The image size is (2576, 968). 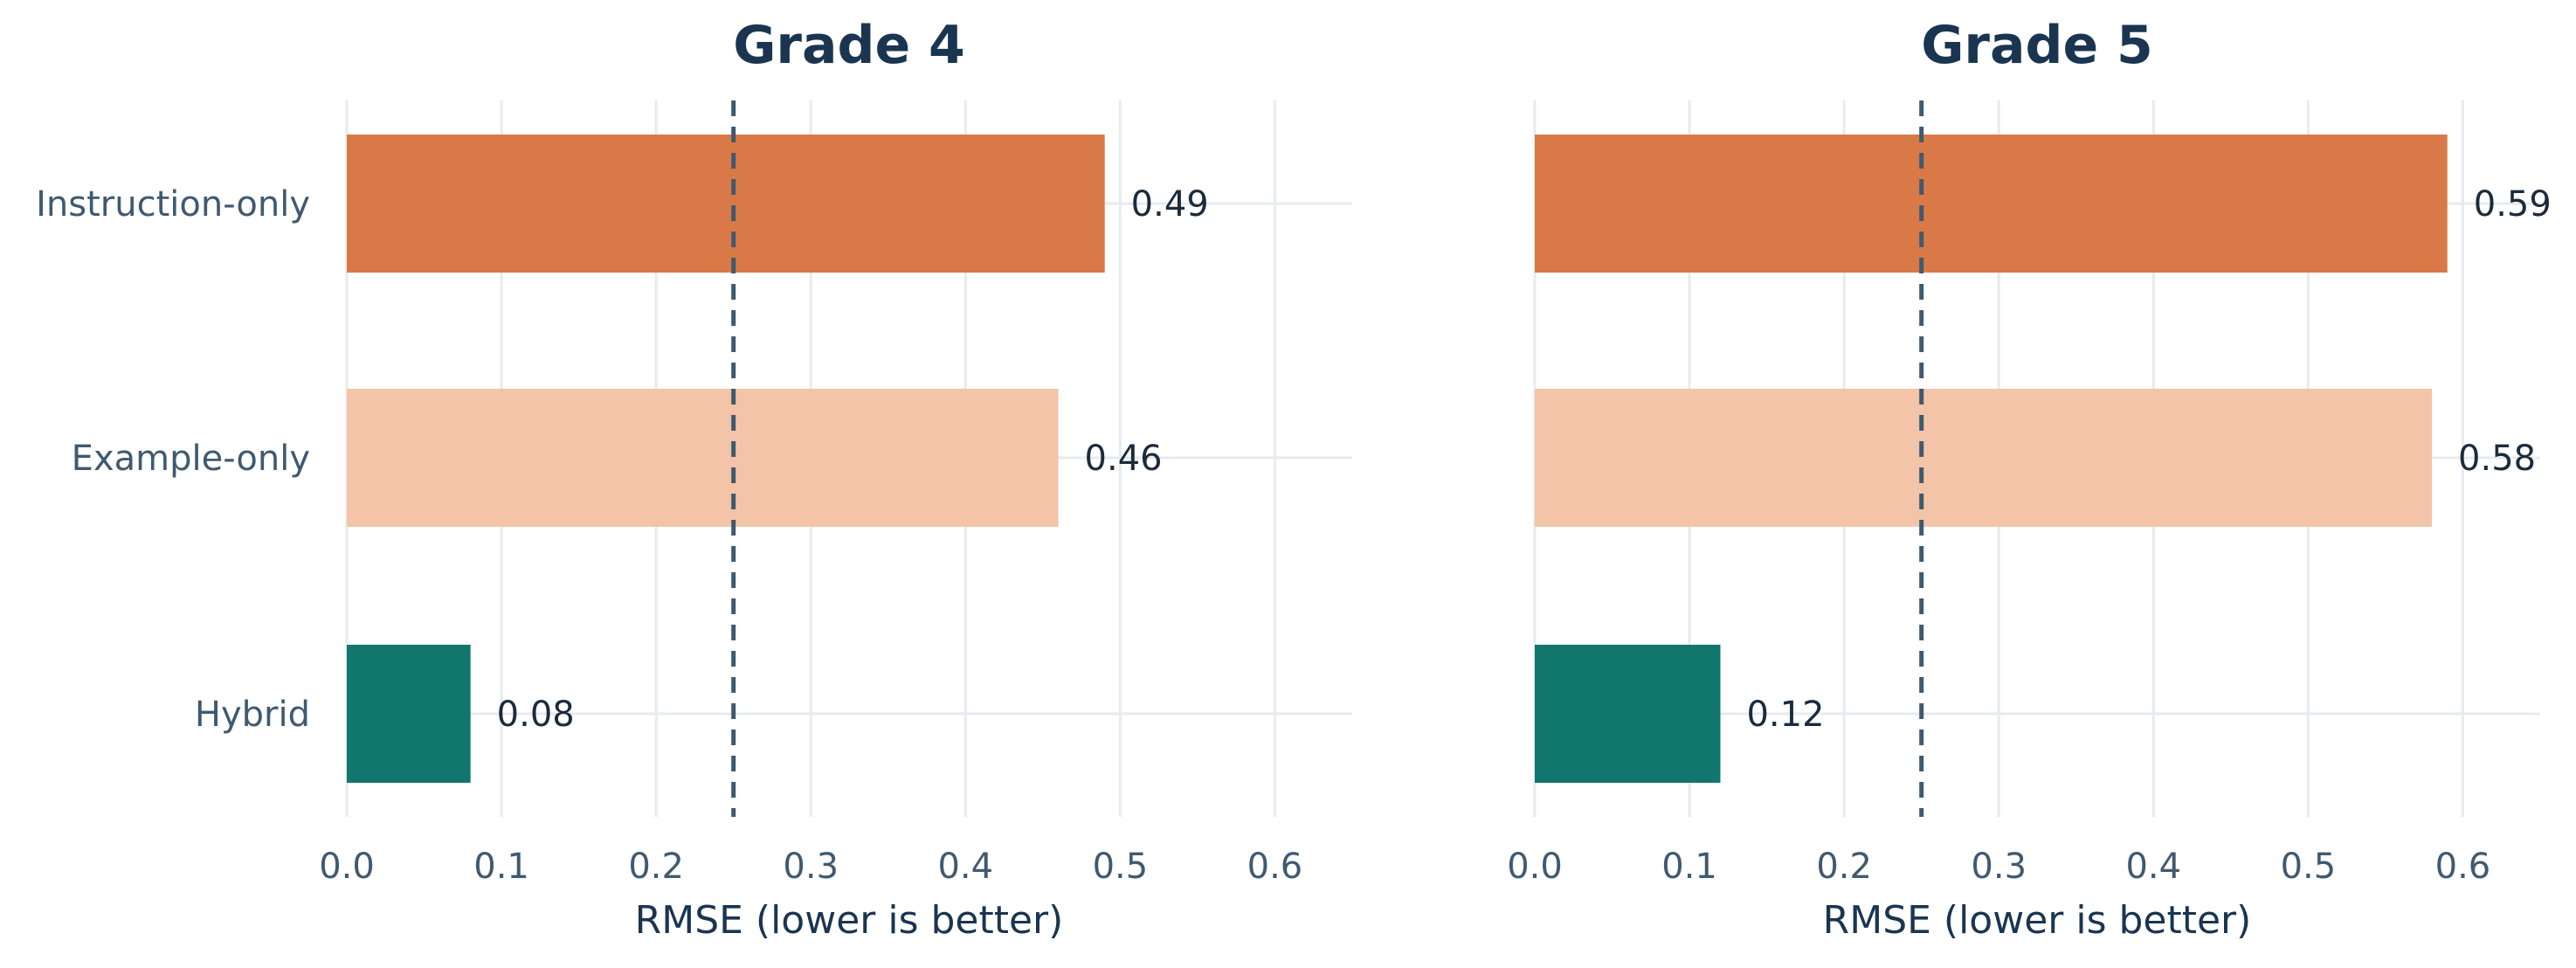 What do you see at coordinates (2037, 45) in the screenshot?
I see `panel-title: Grade 5` at bounding box center [2037, 45].